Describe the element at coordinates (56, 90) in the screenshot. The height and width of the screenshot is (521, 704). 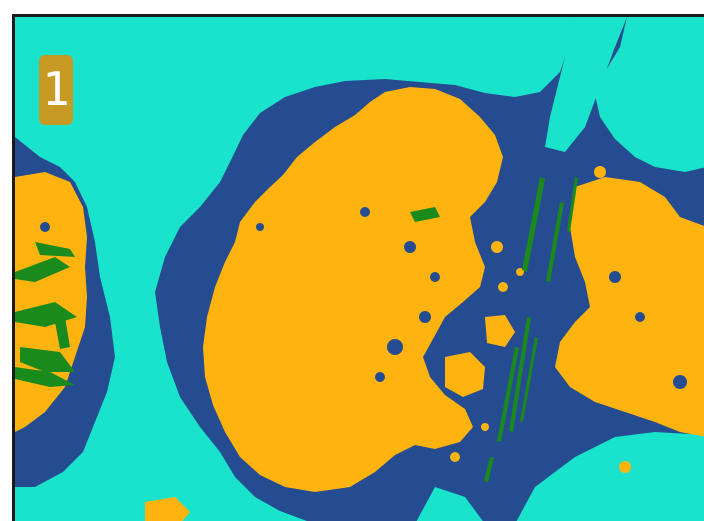
I see `tile-number-badge: 1` at that location.